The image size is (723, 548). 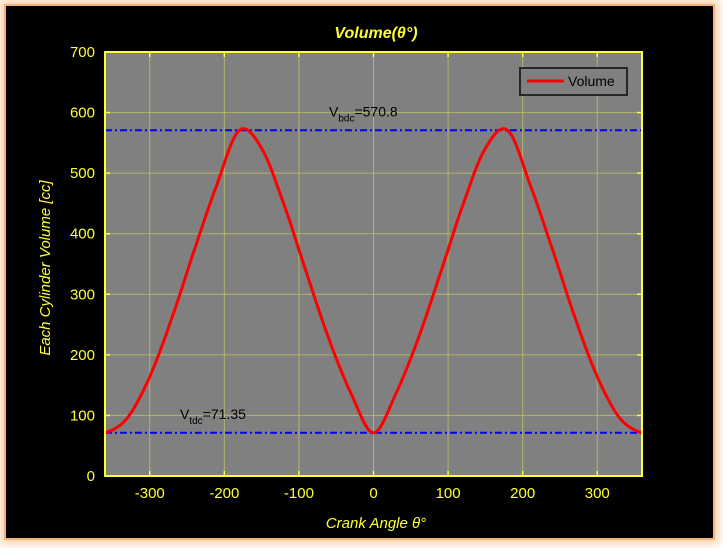 What do you see at coordinates (91, 476) in the screenshot?
I see `y-tick-label: 0` at bounding box center [91, 476].